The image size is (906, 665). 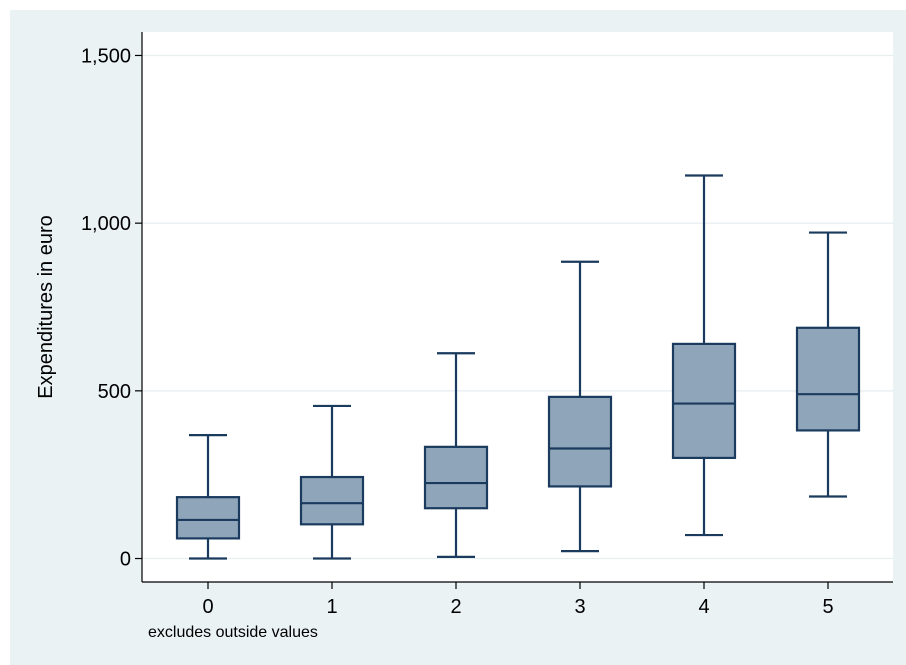 What do you see at coordinates (827, 607) in the screenshot?
I see `x-tick-label: 5` at bounding box center [827, 607].